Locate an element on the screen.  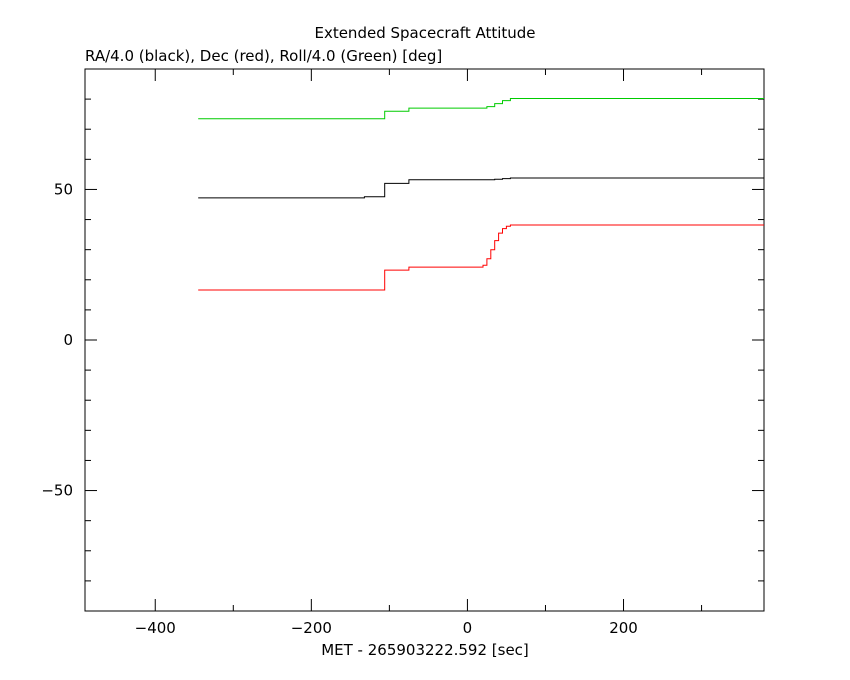
x-tick-label: 200 is located at coordinates (623, 628).